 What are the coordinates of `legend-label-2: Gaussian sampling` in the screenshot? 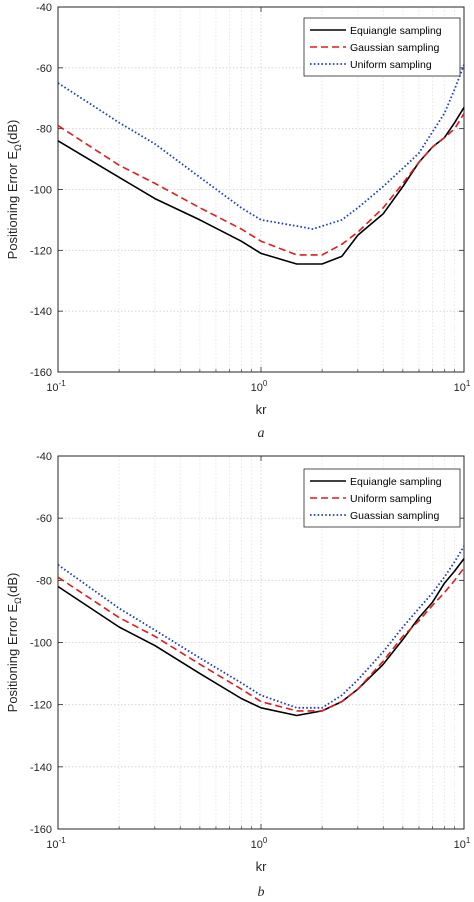 It's located at (394, 48).